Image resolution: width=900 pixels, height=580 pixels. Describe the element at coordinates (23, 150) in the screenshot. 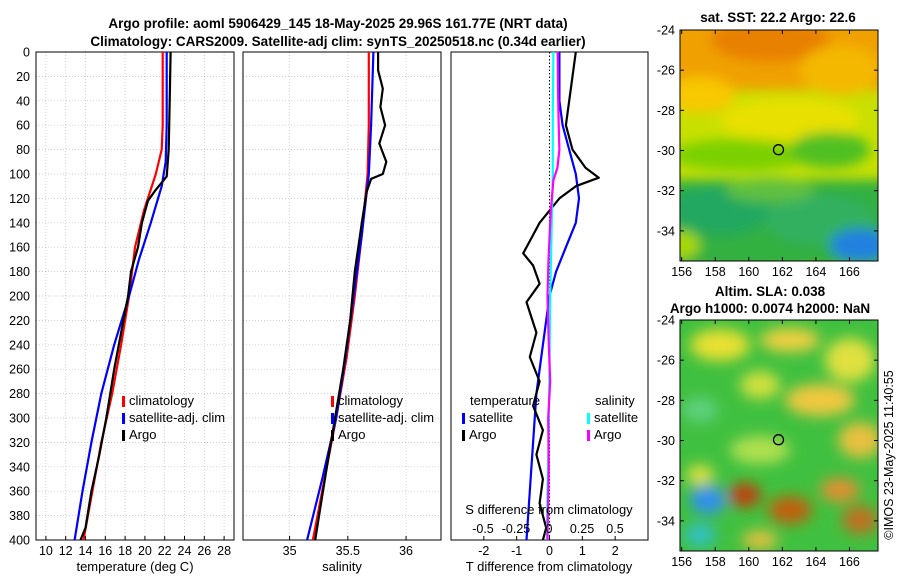

I see `depth-tick-label: 80` at that location.